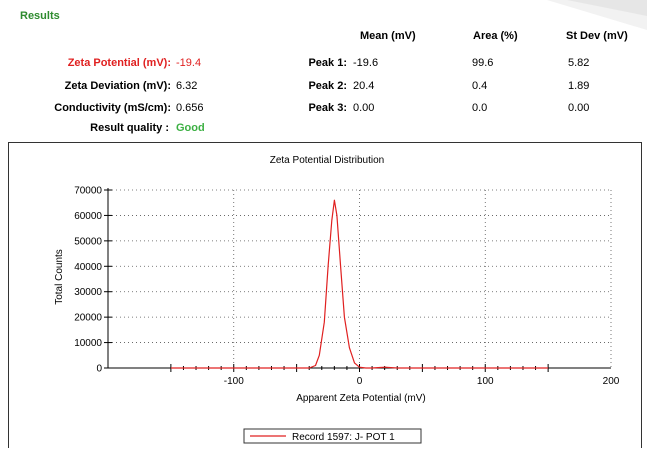 The width and height of the screenshot is (647, 449). Describe the element at coordinates (495, 36) in the screenshot. I see `header-area: Area (%)` at that location.